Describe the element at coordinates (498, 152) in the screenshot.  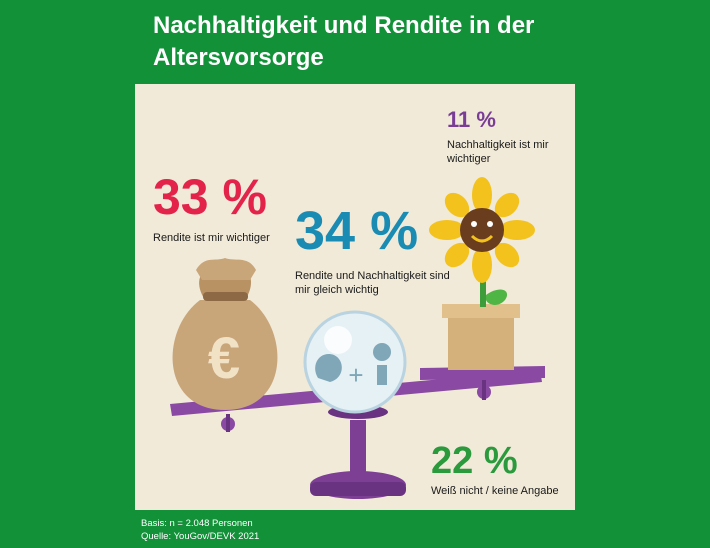
I see `category-label-nachhaltigkeit: Nachhaltigkeit ist mir wichtiger` at that location.